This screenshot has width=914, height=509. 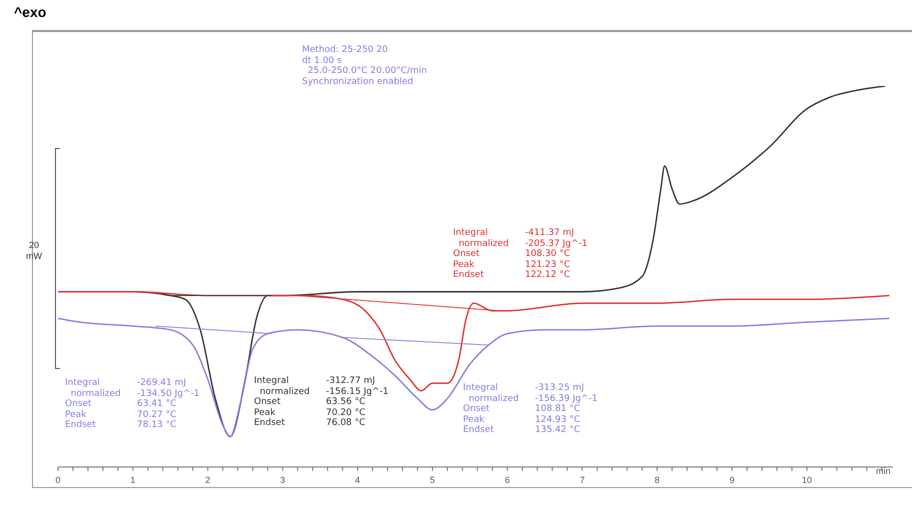 What do you see at coordinates (807, 480) in the screenshot?
I see `x-tick-label: 10` at bounding box center [807, 480].